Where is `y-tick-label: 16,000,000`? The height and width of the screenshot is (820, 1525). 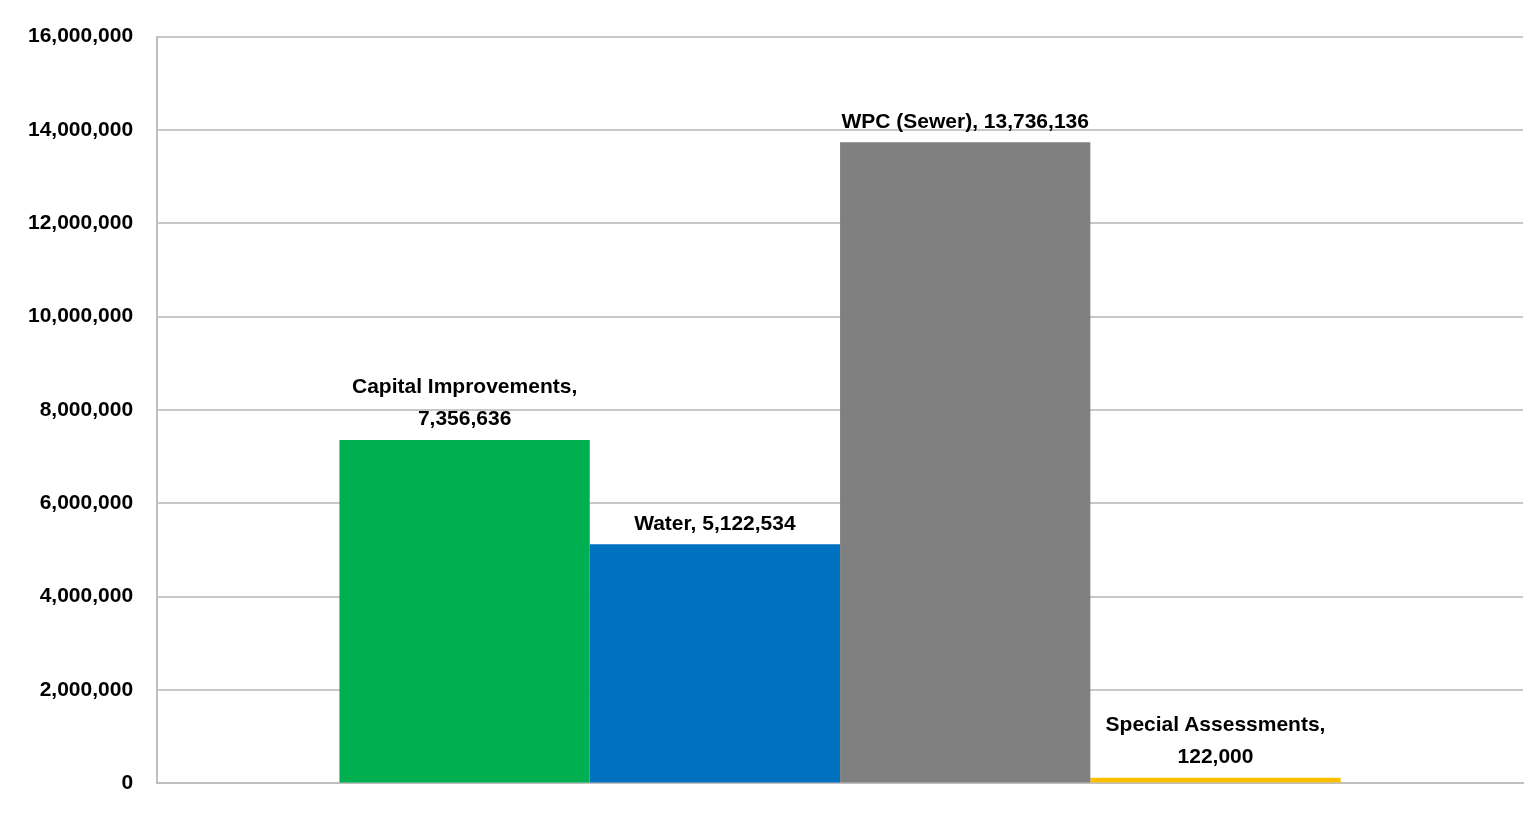
y-tick-label: 16,000,000 is located at coordinates (80, 35).